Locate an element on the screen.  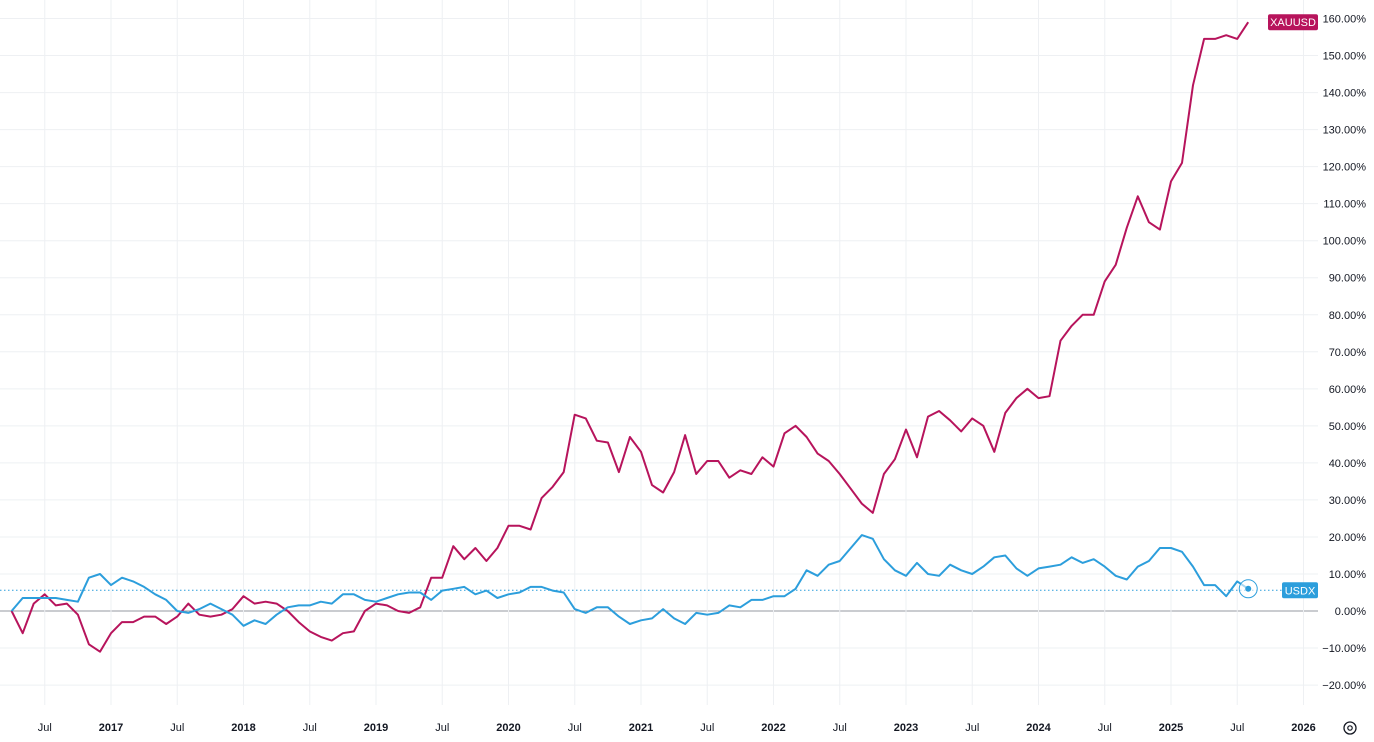
x-tick-label: 2019 is located at coordinates (376, 728).